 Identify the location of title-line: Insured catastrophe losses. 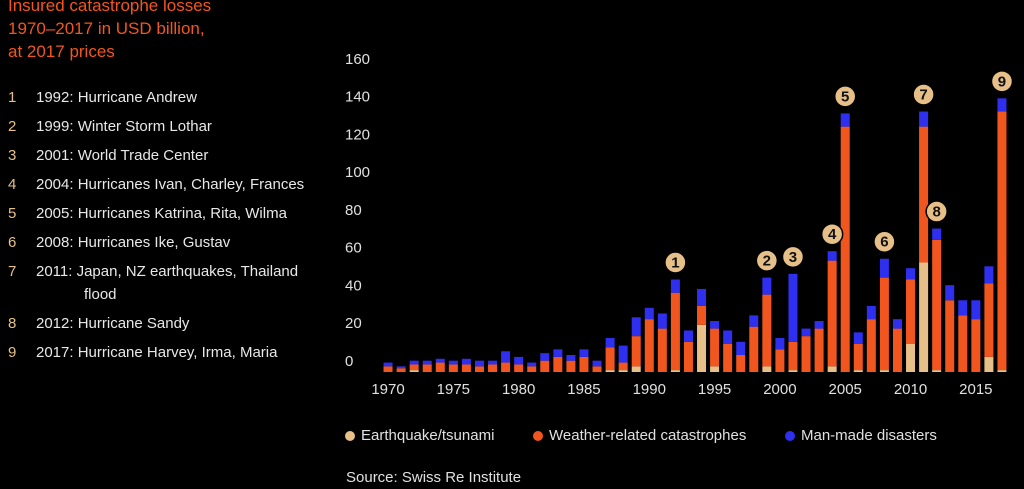
(110, 7).